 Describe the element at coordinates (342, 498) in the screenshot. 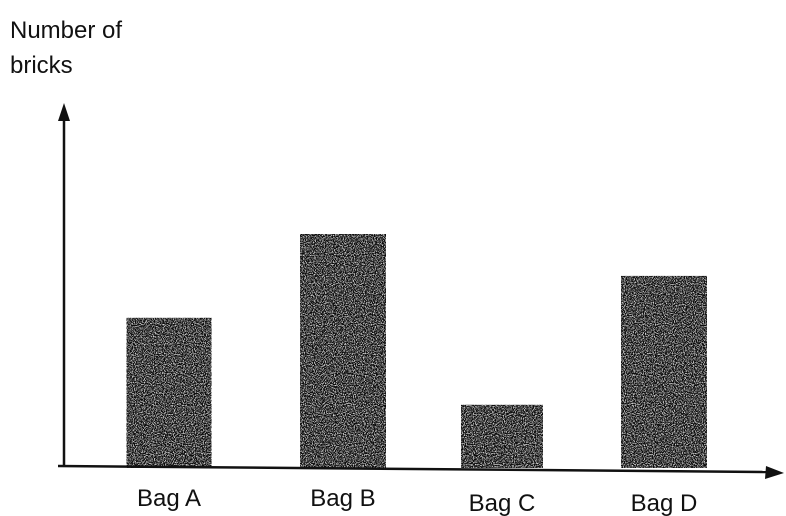

I see `x-tick-label-bag-b: Bag B` at that location.